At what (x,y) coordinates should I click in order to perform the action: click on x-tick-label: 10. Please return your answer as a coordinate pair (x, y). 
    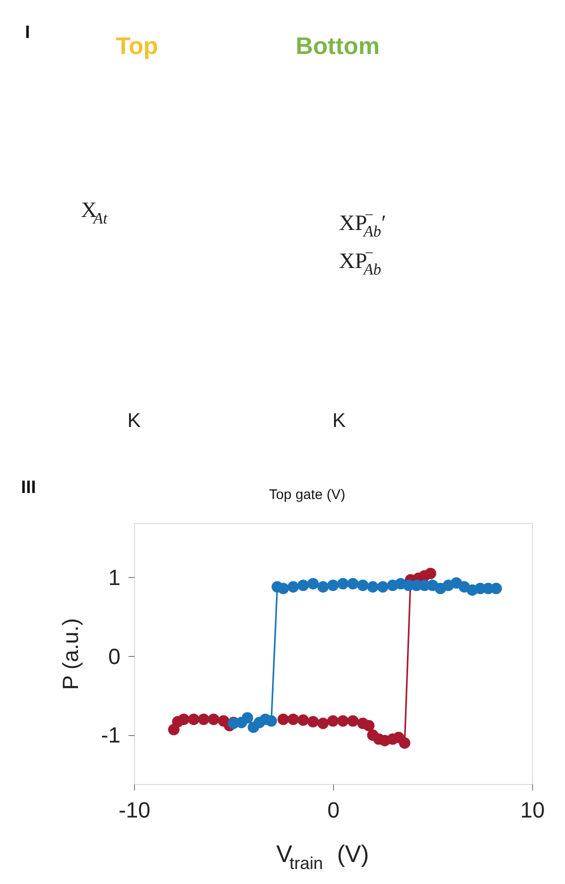
    Looking at the image, I should click on (532, 810).